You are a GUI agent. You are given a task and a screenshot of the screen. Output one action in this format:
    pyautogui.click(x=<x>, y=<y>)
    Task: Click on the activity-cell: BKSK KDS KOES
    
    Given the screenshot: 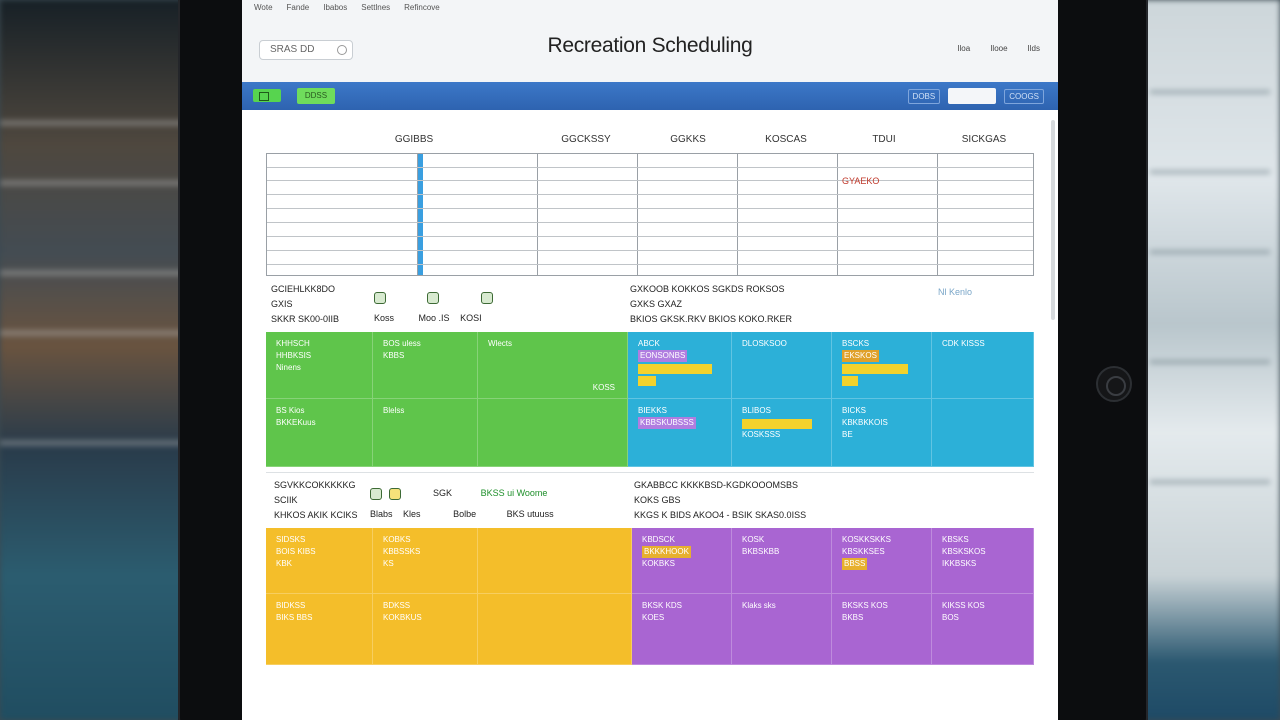 What is the action you would take?
    pyautogui.click(x=682, y=629)
    